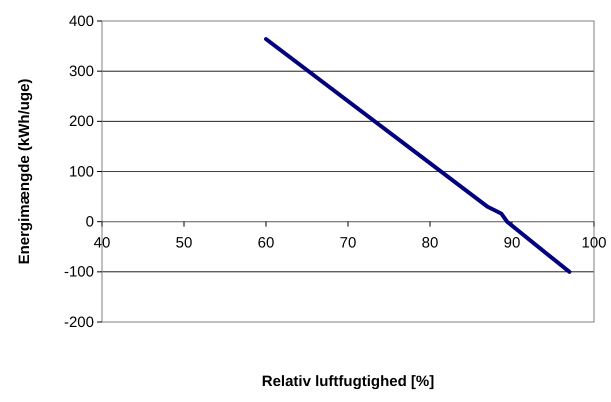 This screenshot has width=611, height=402. Describe the element at coordinates (348, 243) in the screenshot. I see `x-tick-label: 70` at that location.